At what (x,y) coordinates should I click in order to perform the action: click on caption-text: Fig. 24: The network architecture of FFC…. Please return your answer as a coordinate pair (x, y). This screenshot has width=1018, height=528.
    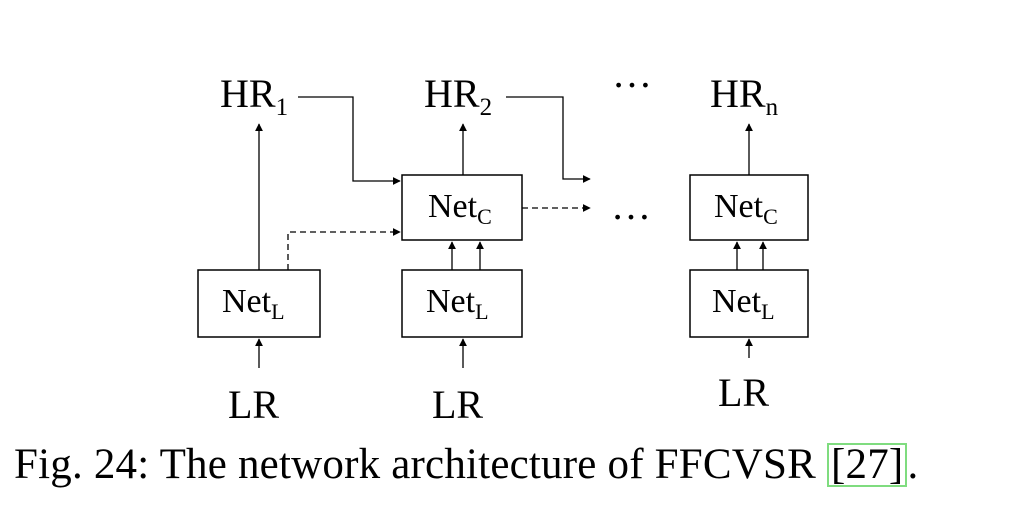
    Looking at the image, I should click on (420, 464).